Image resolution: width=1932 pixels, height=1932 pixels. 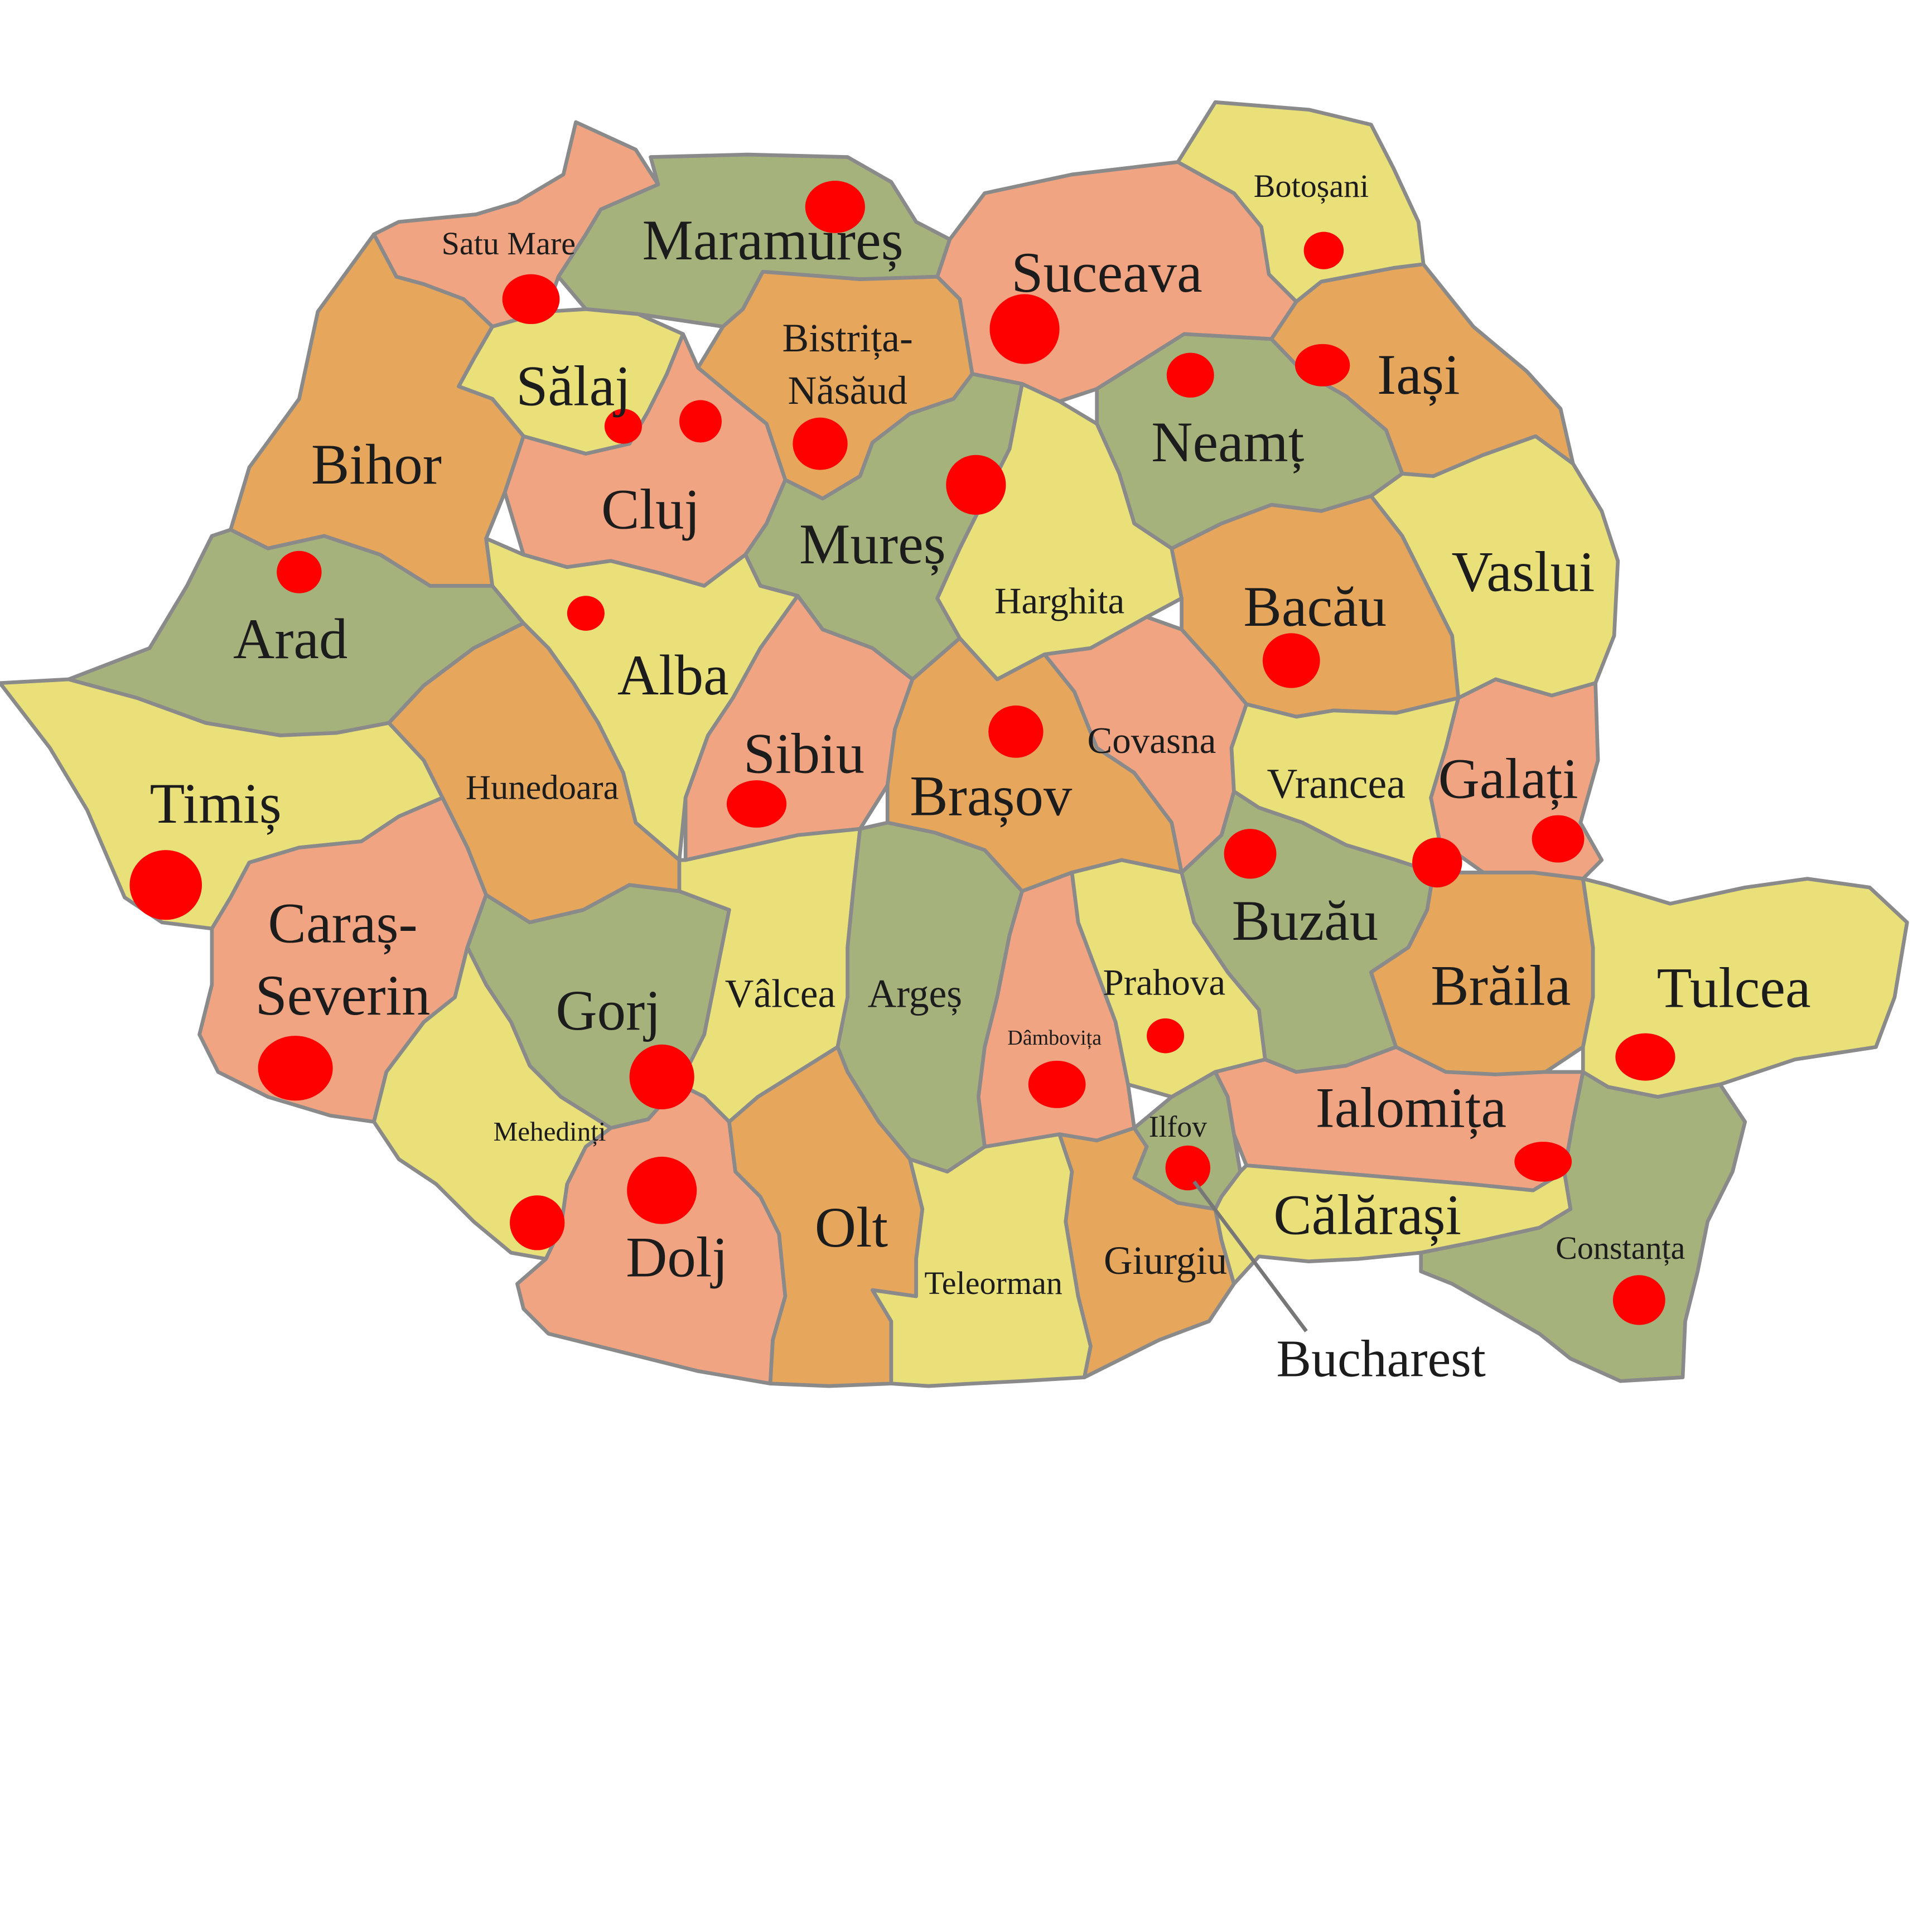 I want to click on county-label-vaslui: Vaslui, so click(x=1523, y=571).